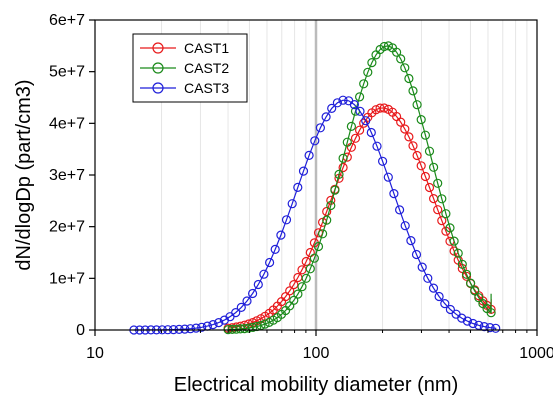 The height and width of the screenshot is (399, 553). What do you see at coordinates (67, 175) in the screenshot?
I see `y-tick-label: 3e+7` at bounding box center [67, 175].